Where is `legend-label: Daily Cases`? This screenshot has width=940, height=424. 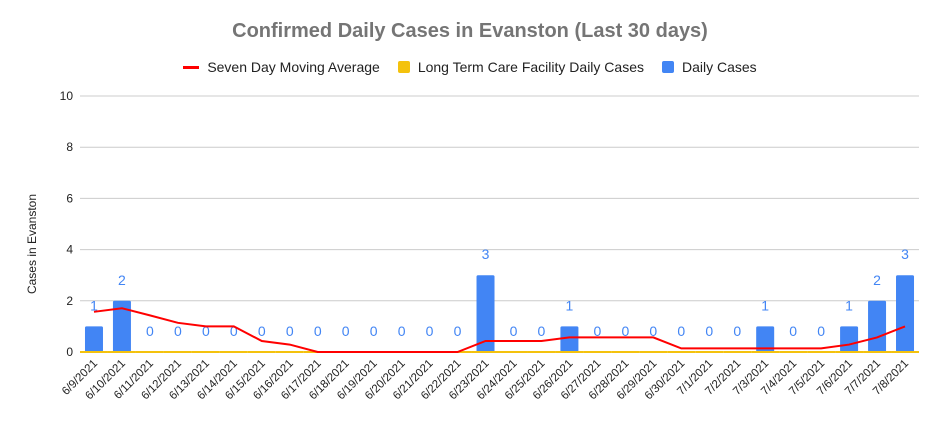
legend-label: Daily Cases is located at coordinates (719, 67).